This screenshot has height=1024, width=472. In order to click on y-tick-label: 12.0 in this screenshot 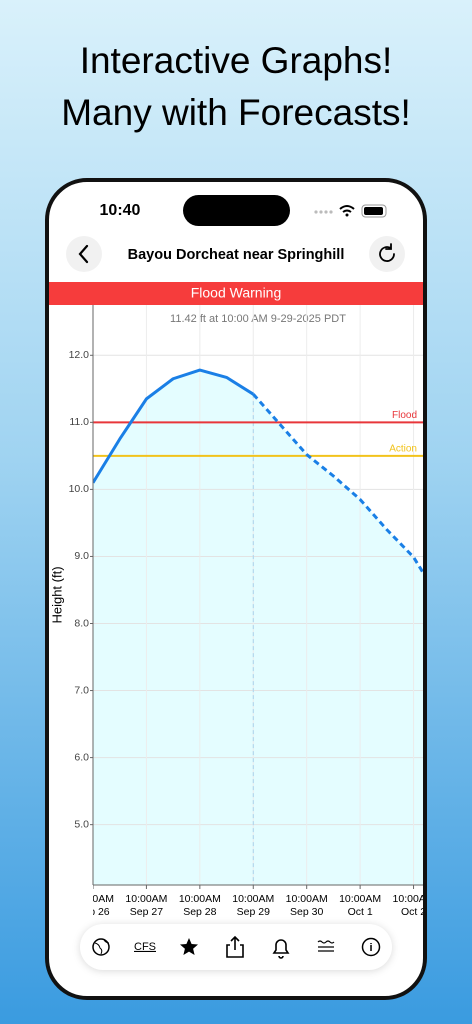, I will do `click(79, 355)`.